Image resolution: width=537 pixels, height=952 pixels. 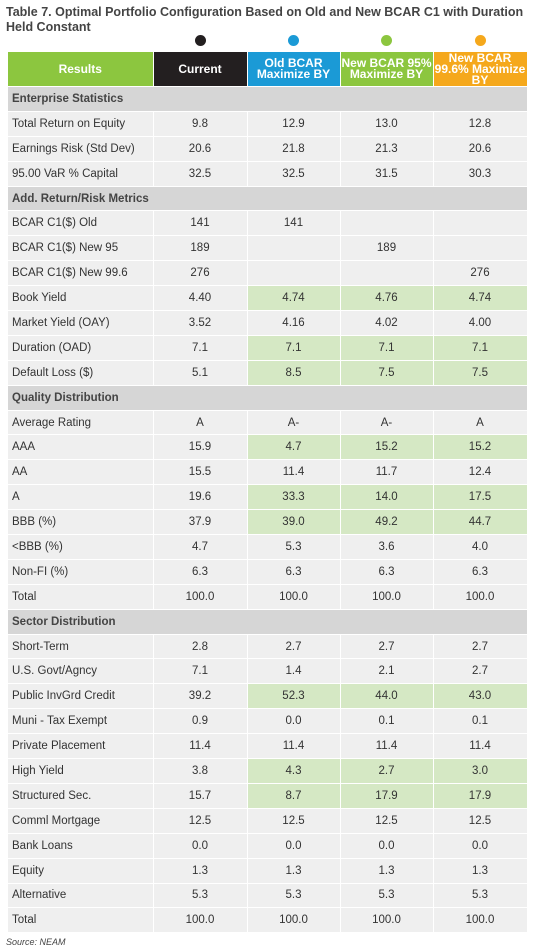 I want to click on value-cell: 8.5, so click(x=294, y=373).